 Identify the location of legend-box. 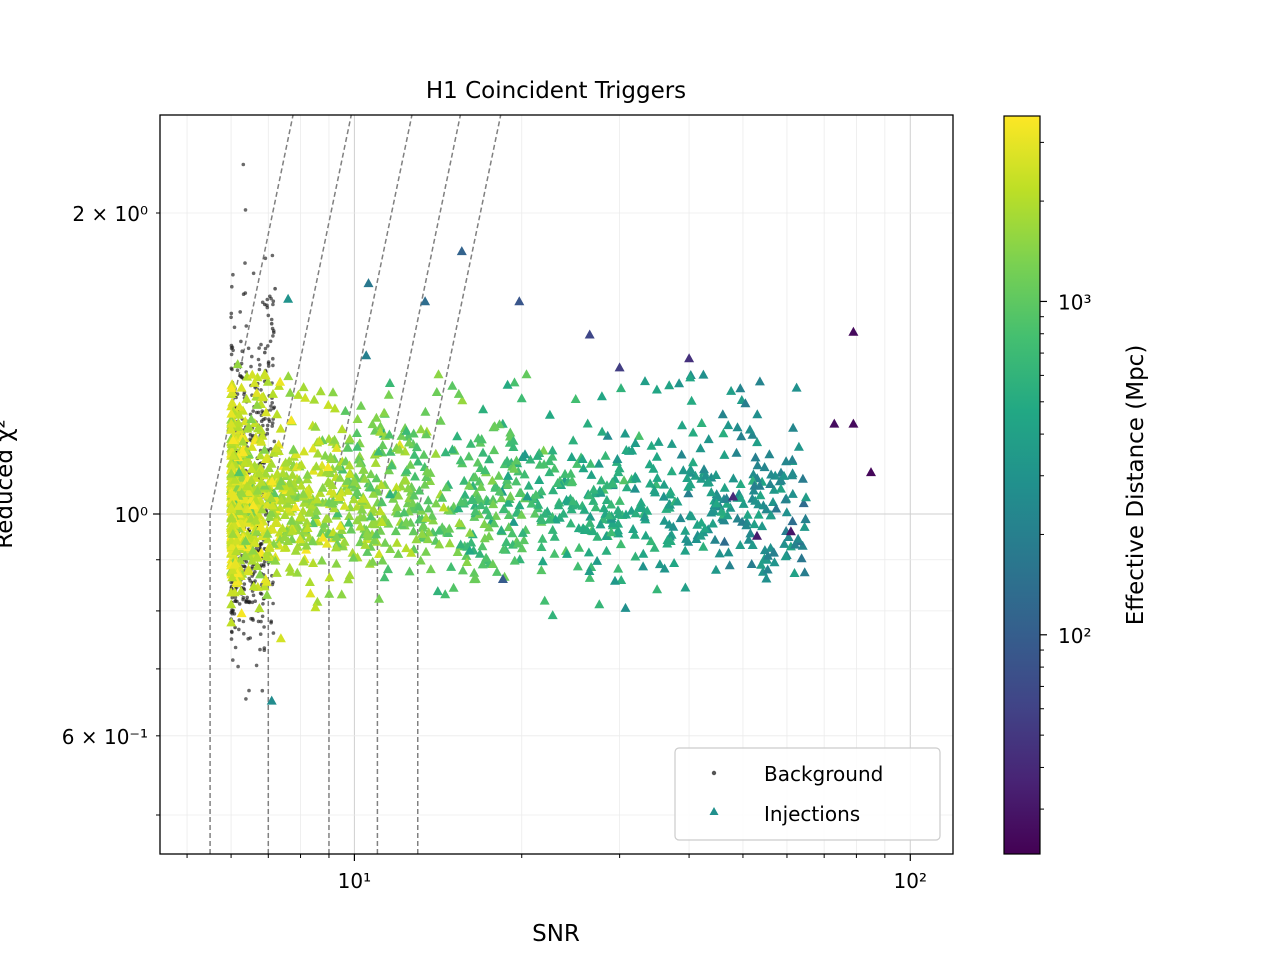
(807, 794).